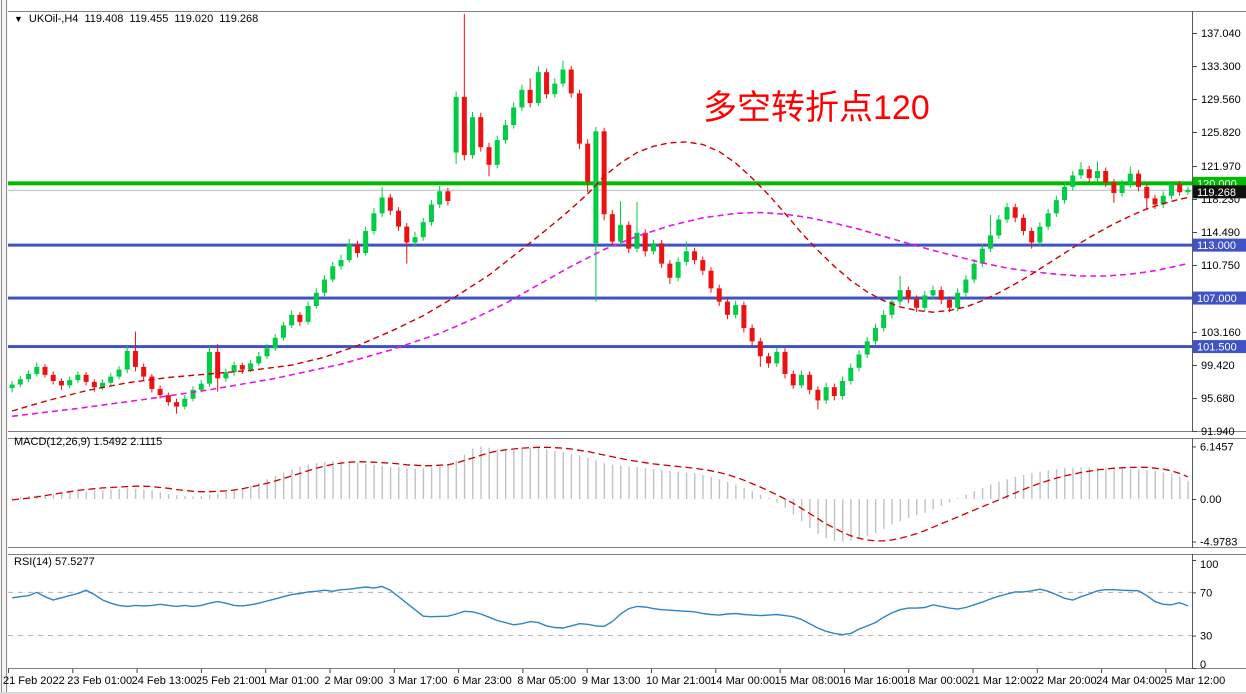 The height and width of the screenshot is (694, 1246). I want to click on price-scale-line, so click(1192, 221).